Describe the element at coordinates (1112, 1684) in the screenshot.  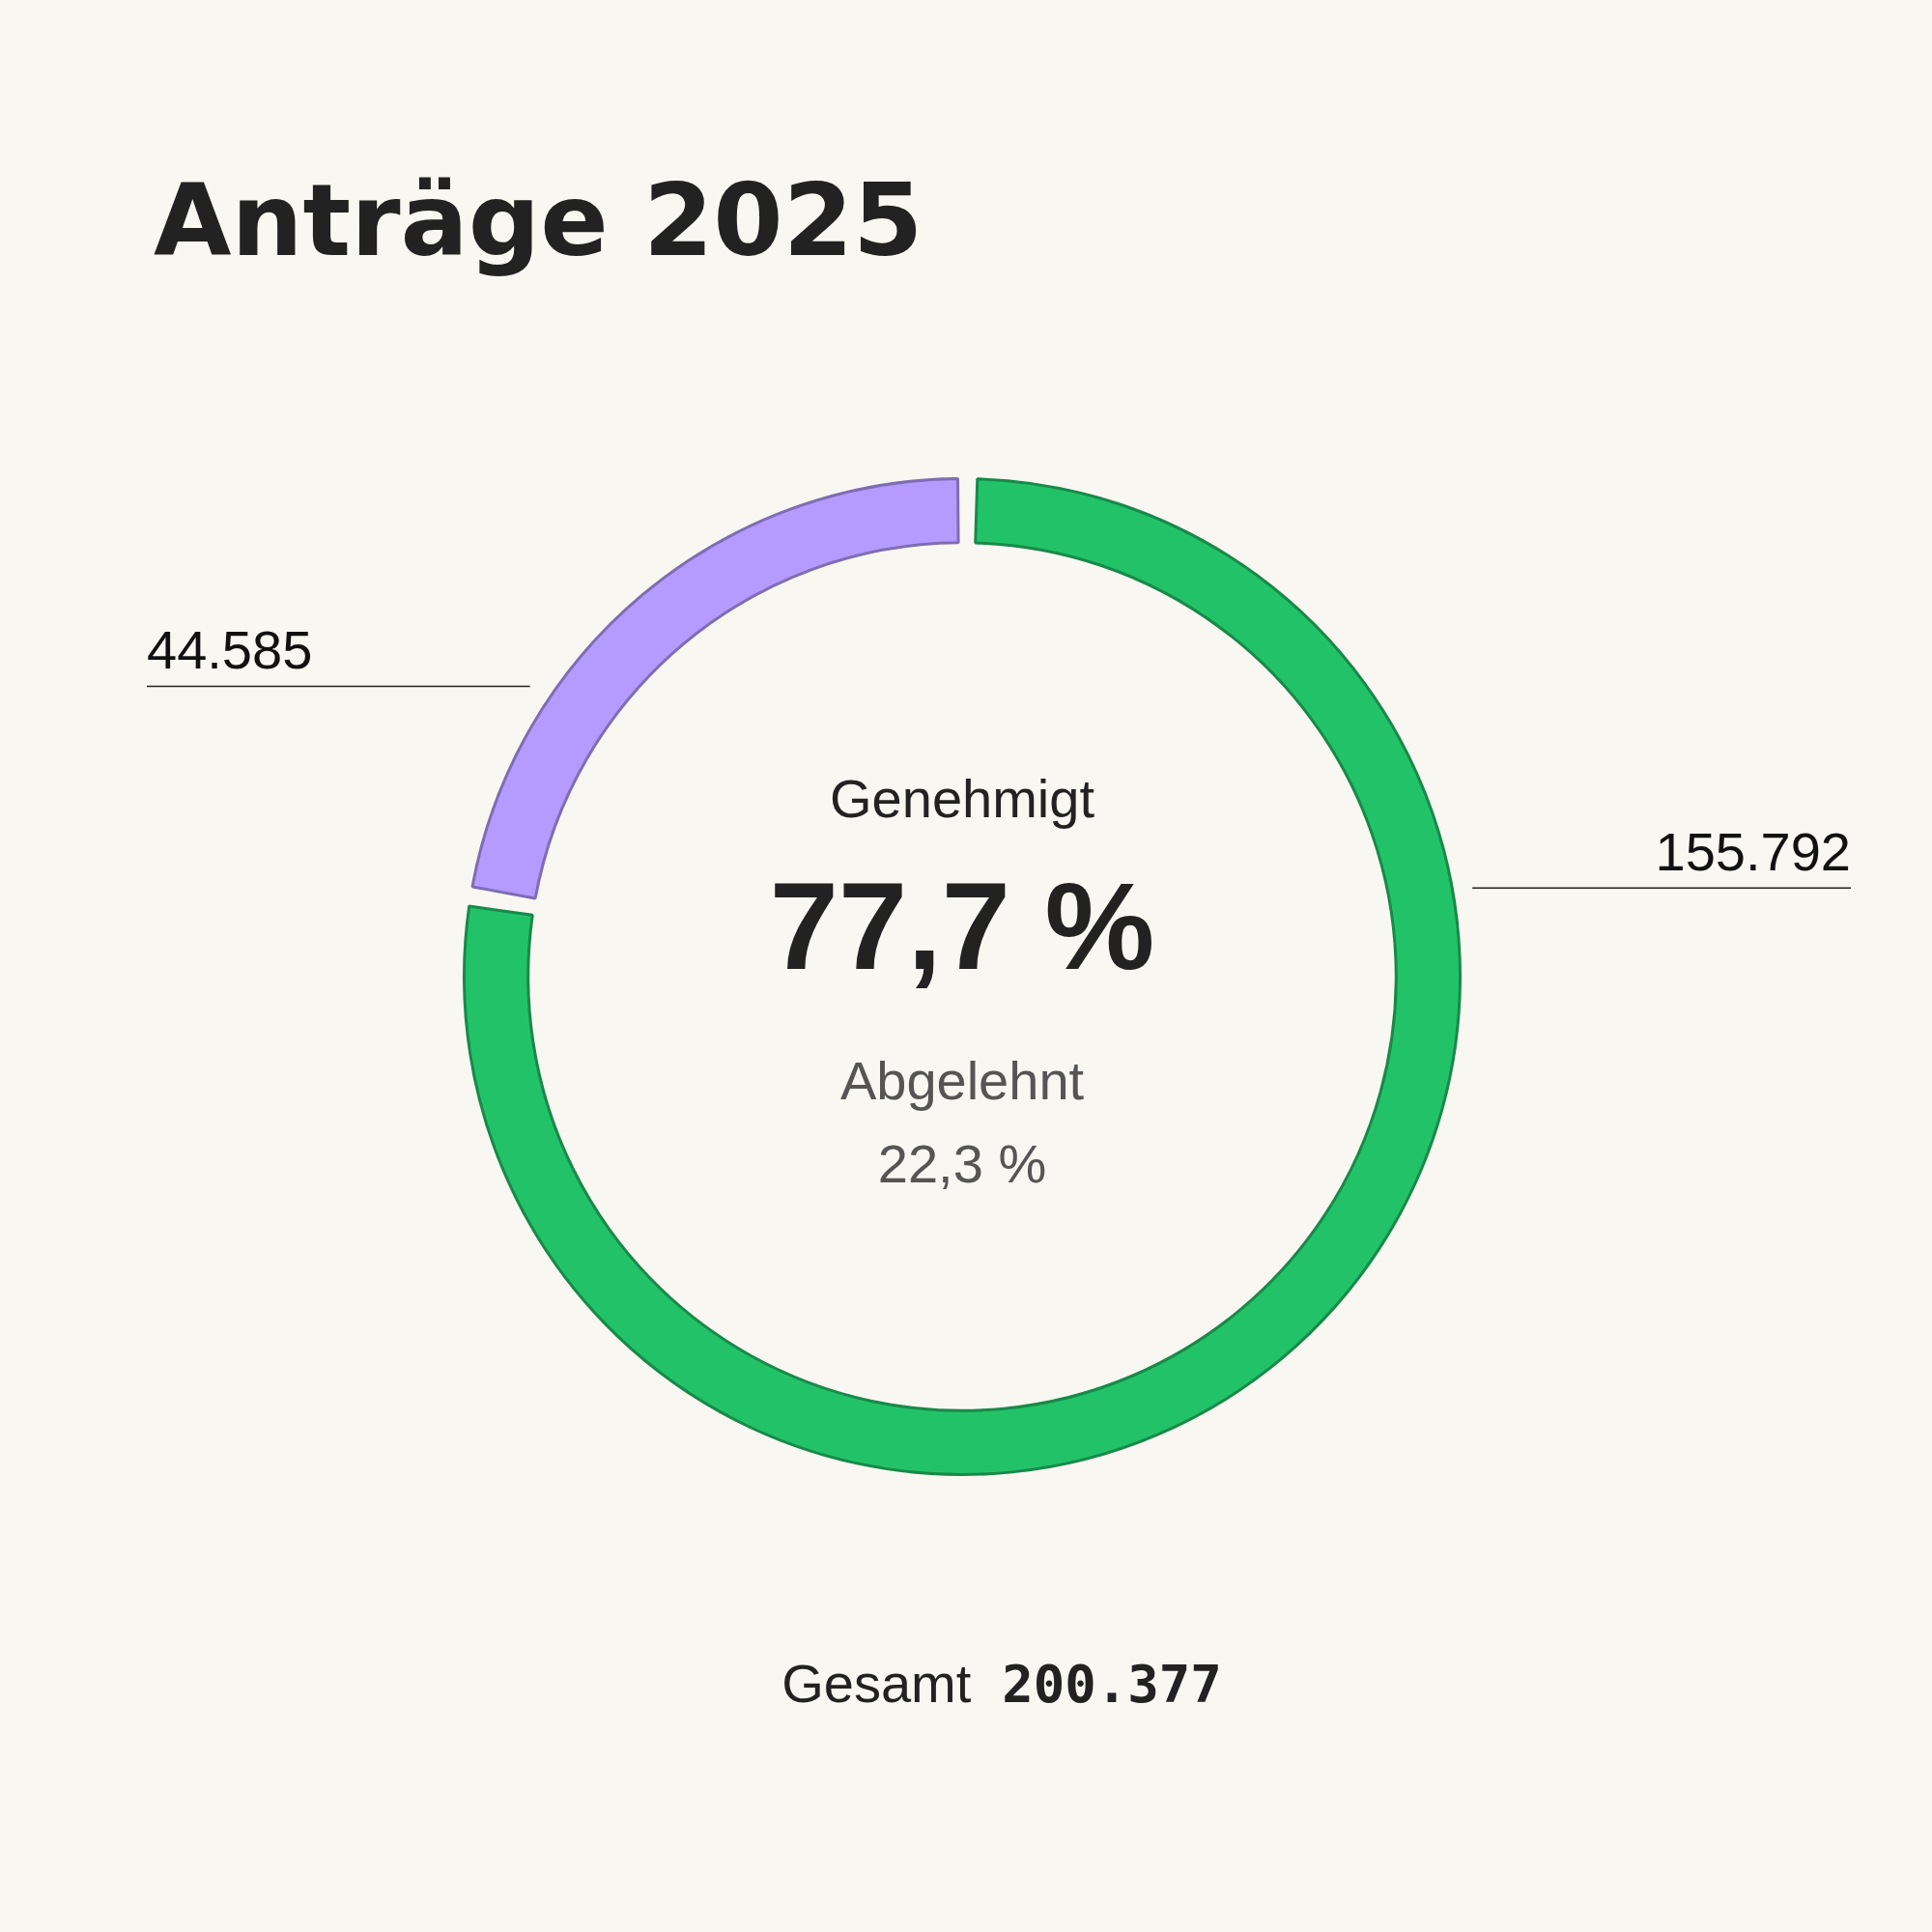
I see `text: 200.377` at that location.